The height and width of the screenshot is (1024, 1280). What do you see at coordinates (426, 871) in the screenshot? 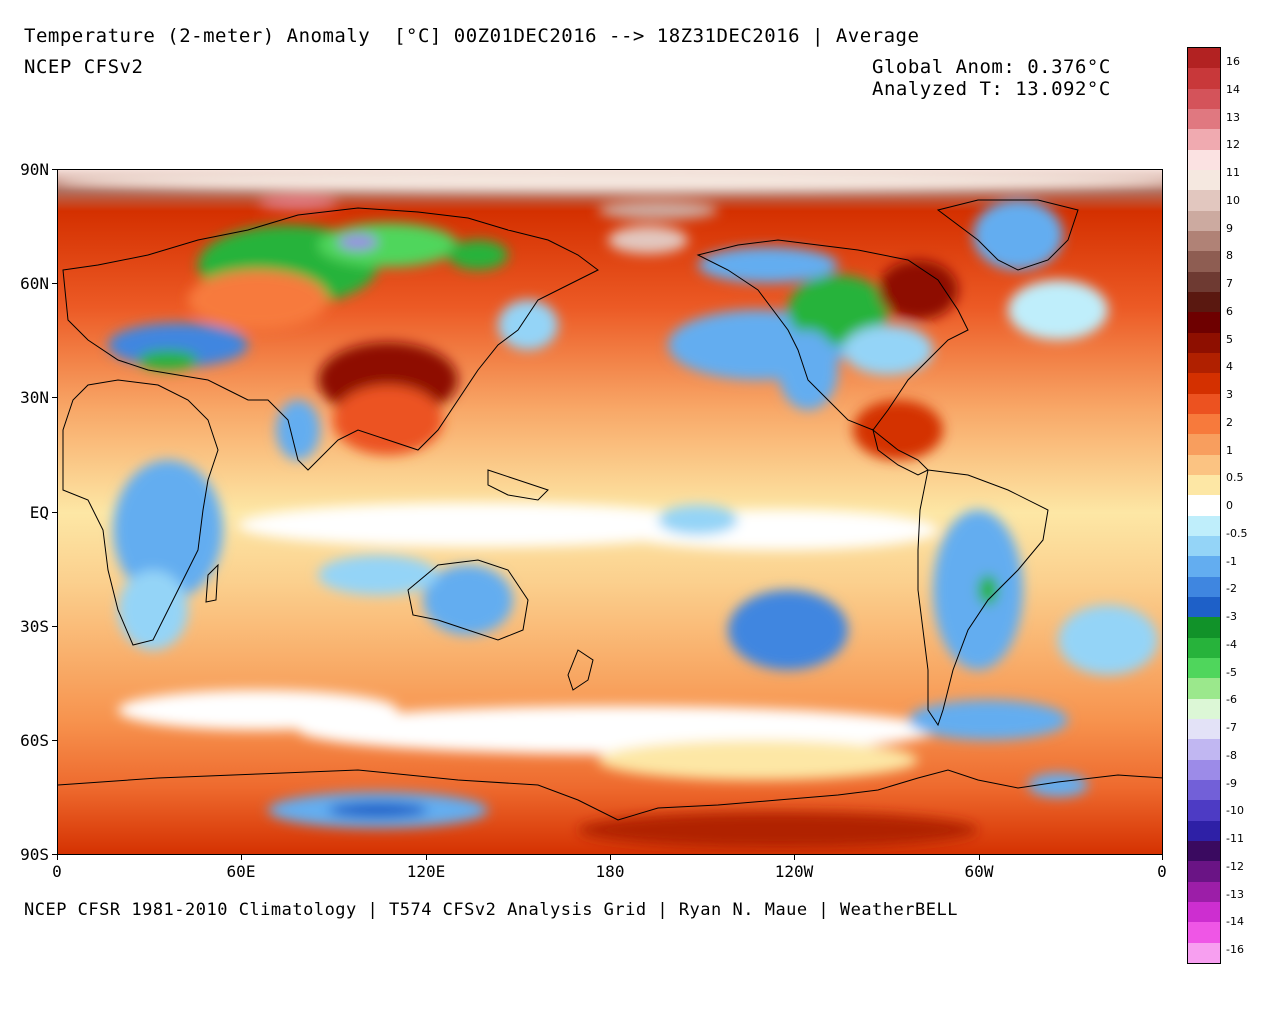
I see `lon-label-120e: 120E` at bounding box center [426, 871].